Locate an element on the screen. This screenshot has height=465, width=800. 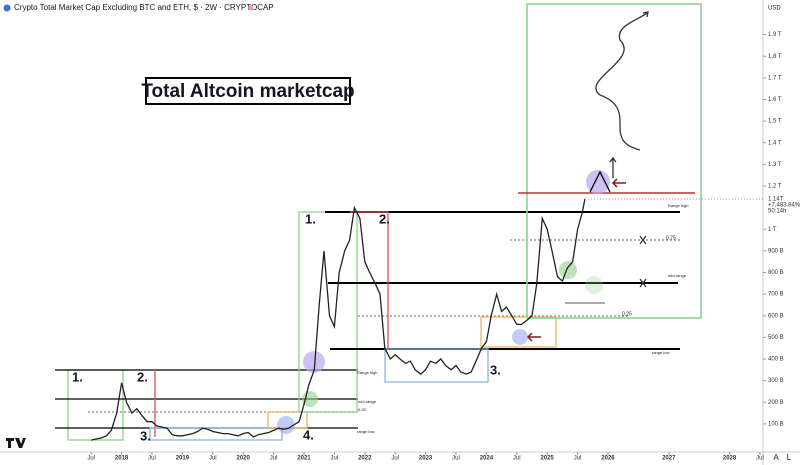
peak-sketch is located at coordinates (600, 181).